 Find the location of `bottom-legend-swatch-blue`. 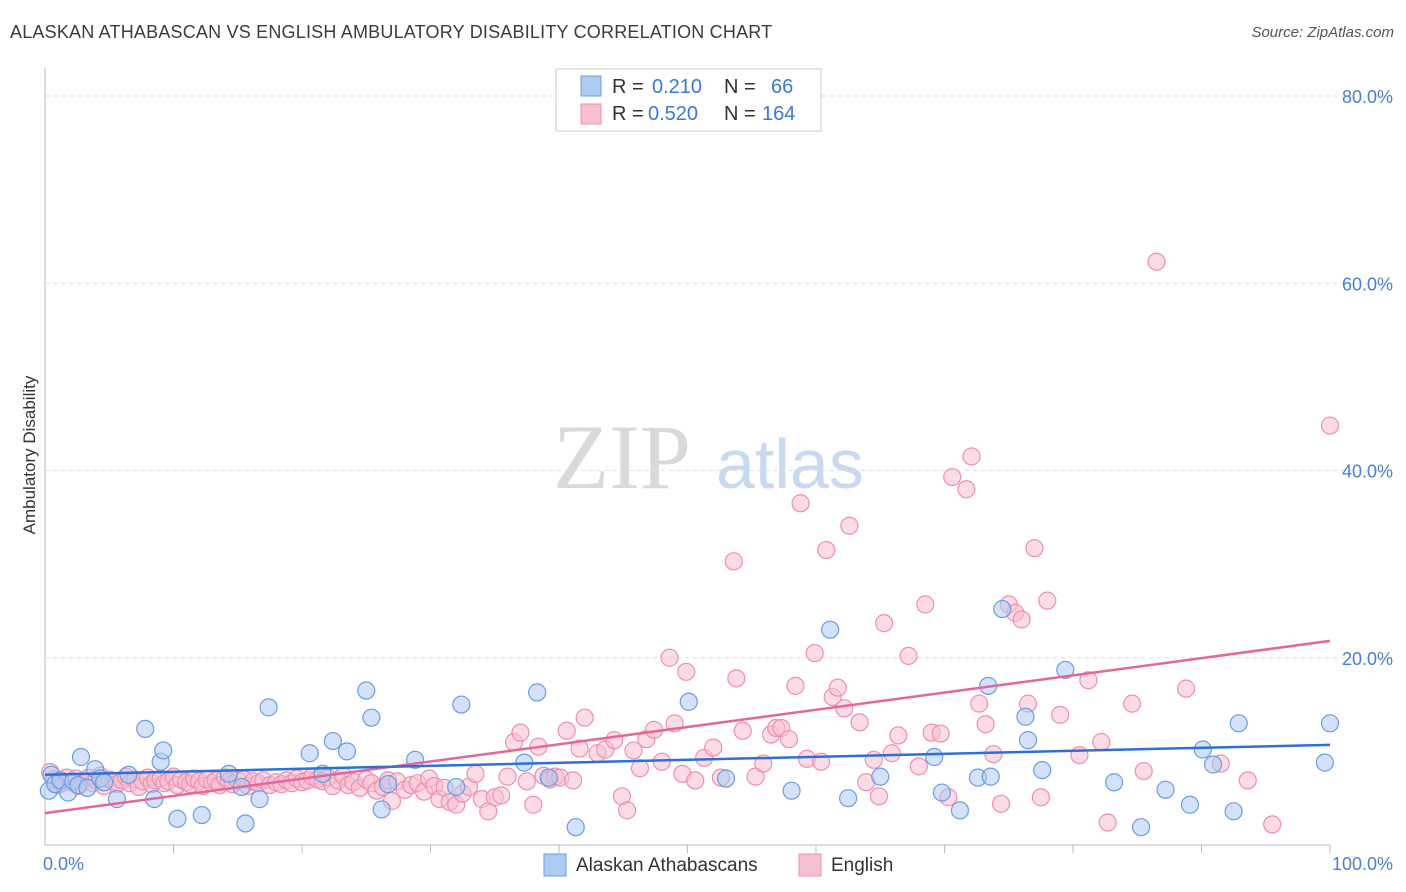

bottom-legend-swatch-blue is located at coordinates (555, 865).